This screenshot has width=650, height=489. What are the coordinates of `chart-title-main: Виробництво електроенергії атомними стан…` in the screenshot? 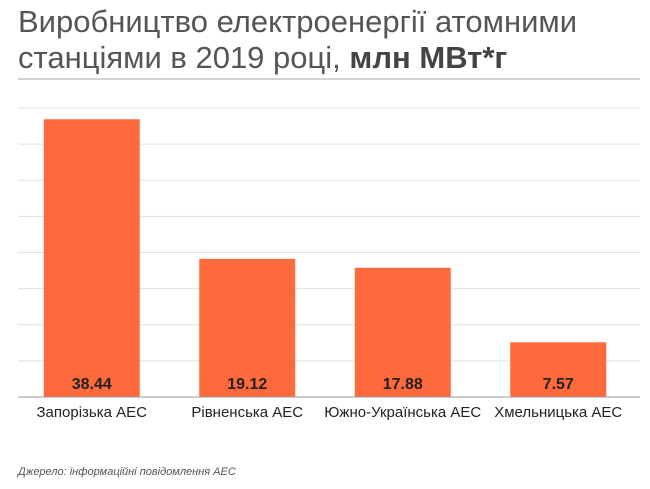 It's located at (298, 39).